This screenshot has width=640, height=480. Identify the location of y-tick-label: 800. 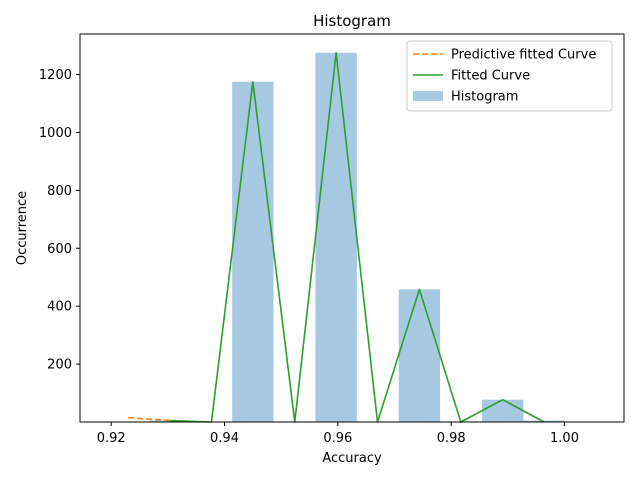
(59, 191).